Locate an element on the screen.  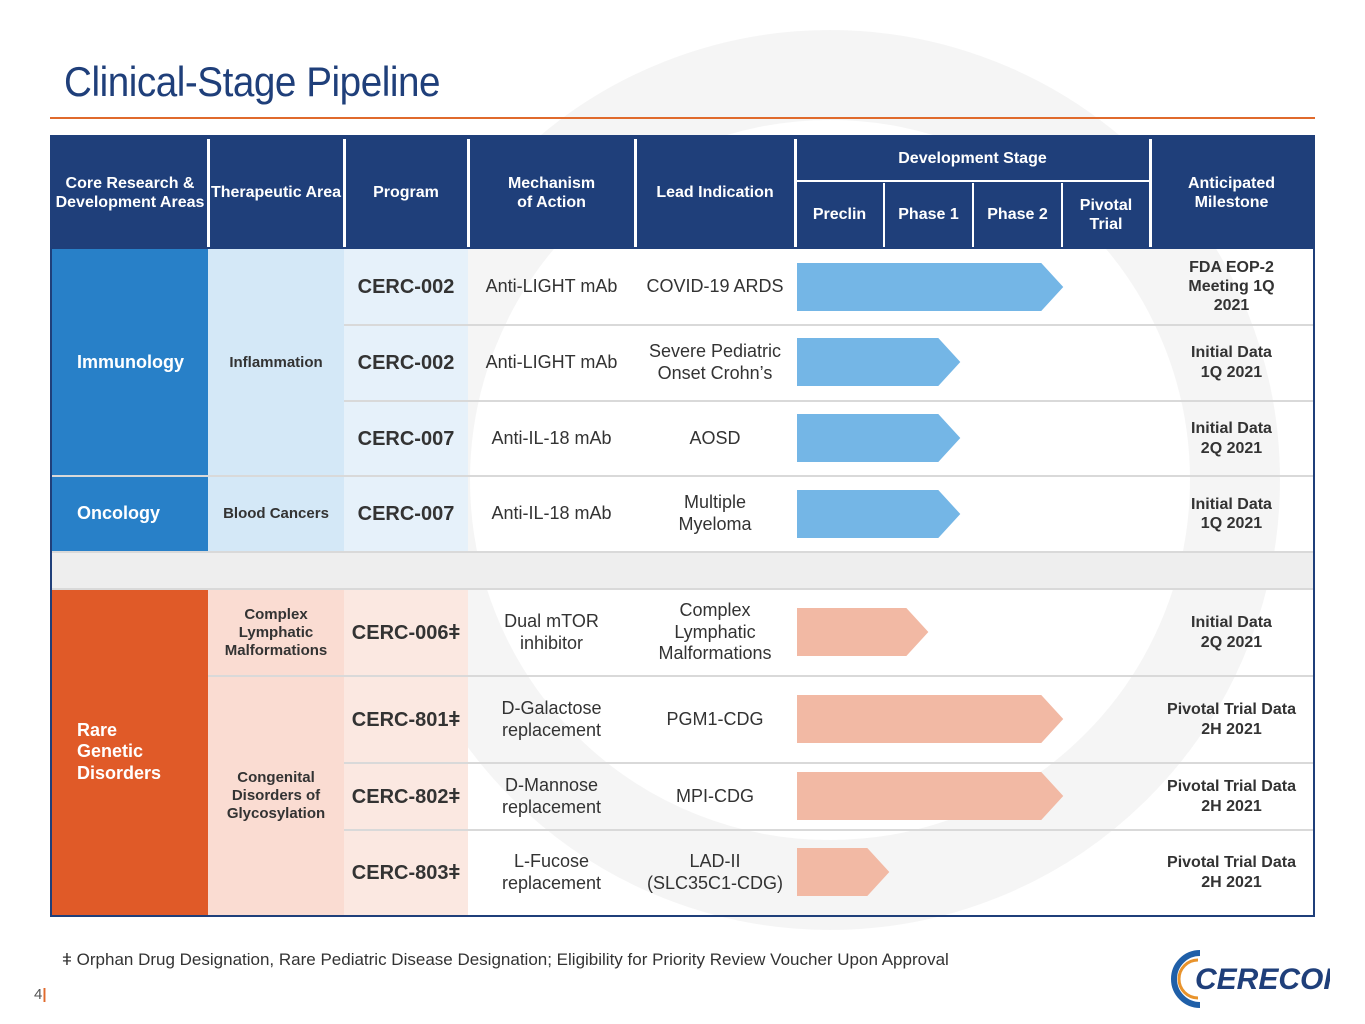
indication-cell: Multiple Myeloma is located at coordinates (715, 513).